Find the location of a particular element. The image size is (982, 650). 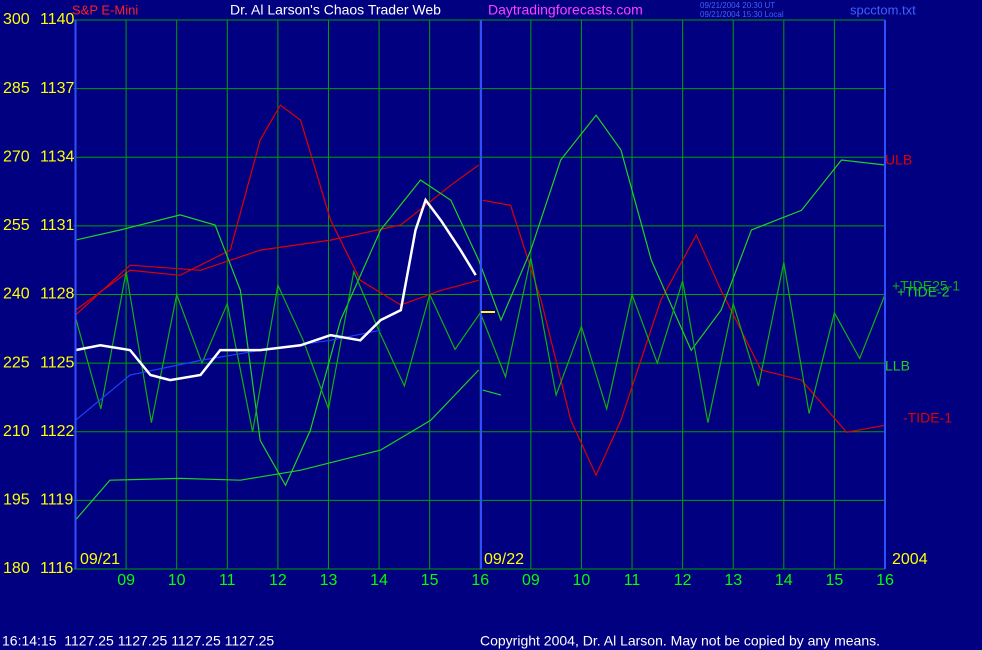

y2-tick-label: 1116 is located at coordinates (56, 568).